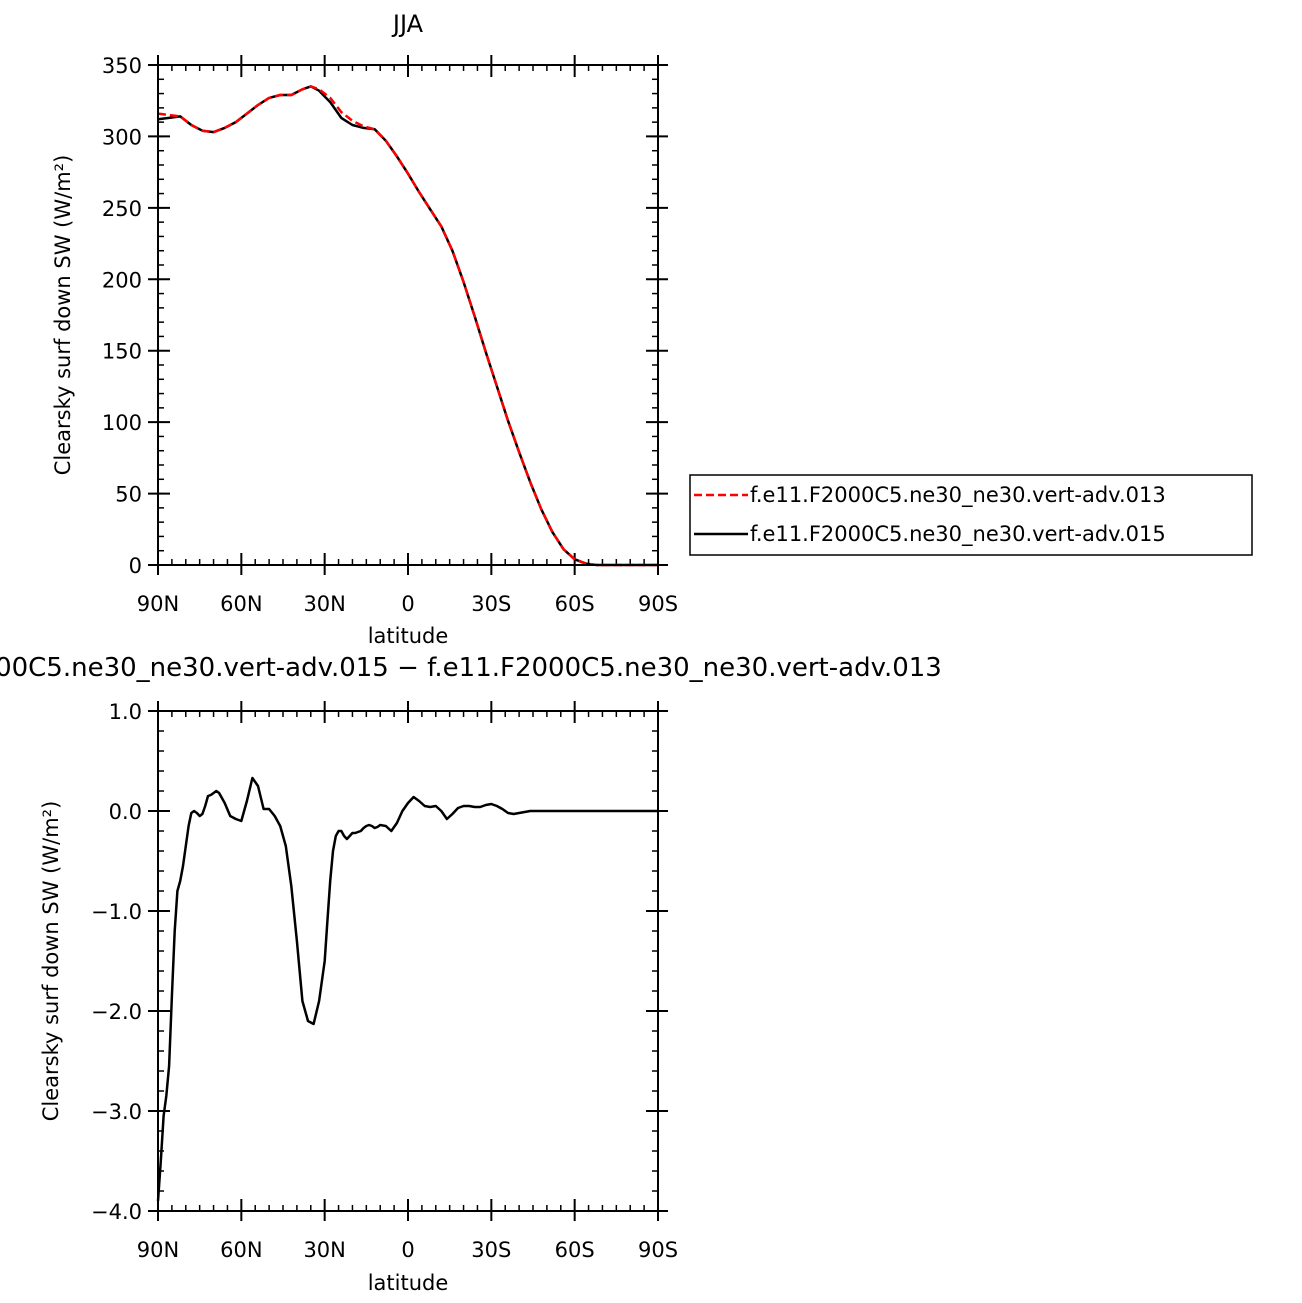  I want to click on y-tick-label: −3.0, so click(116, 1112).